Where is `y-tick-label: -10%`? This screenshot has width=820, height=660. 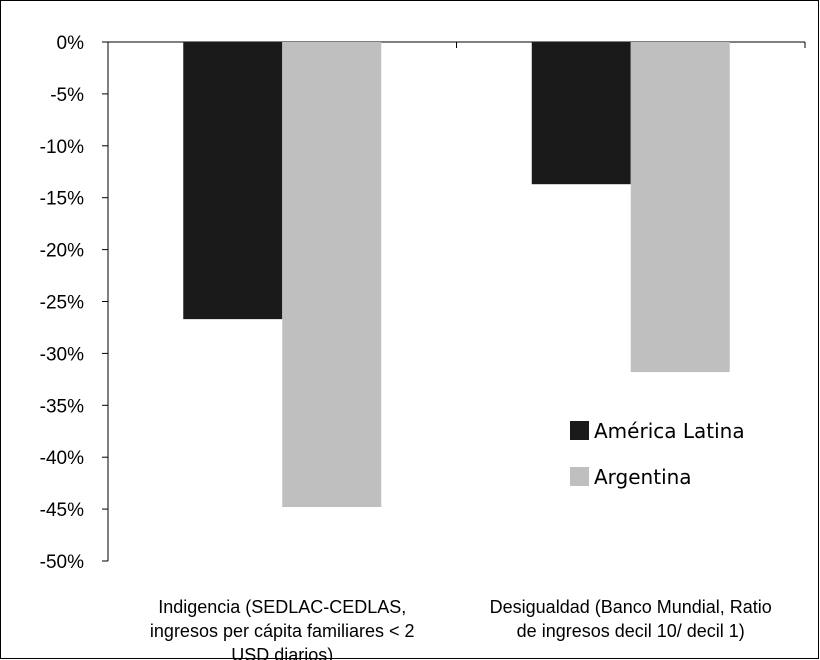 y-tick-label: -10% is located at coordinates (62, 147).